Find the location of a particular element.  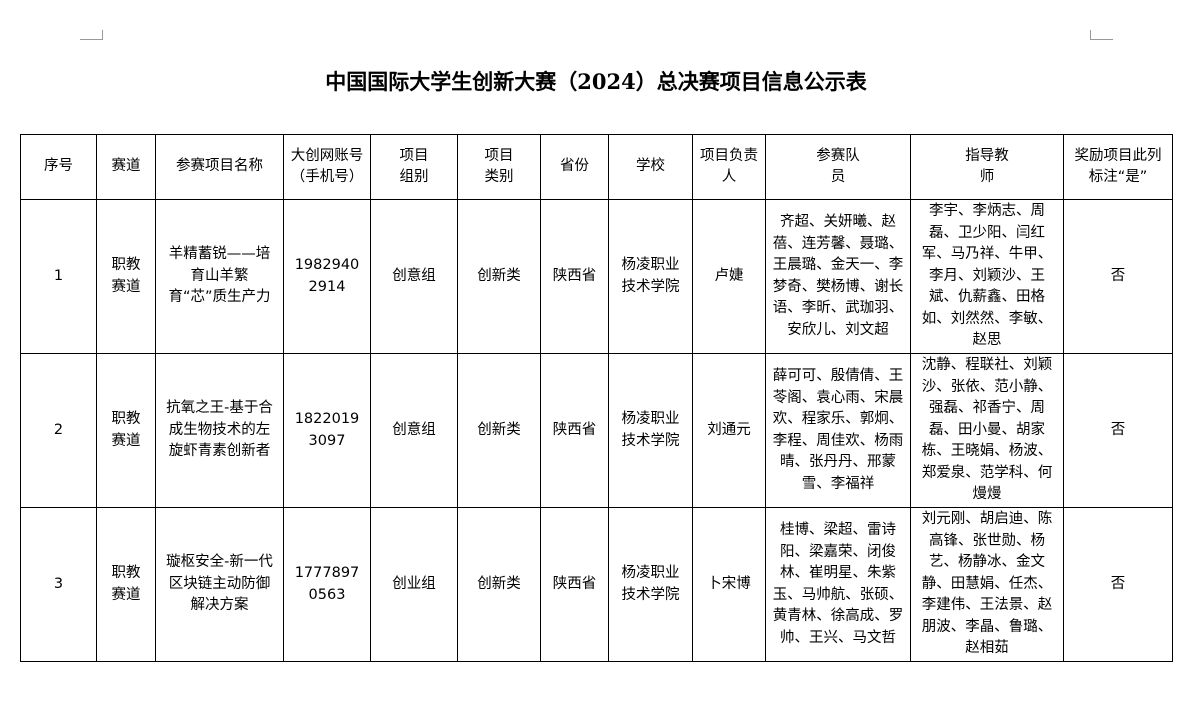

page-corner-mark-left is located at coordinates (91, 35).